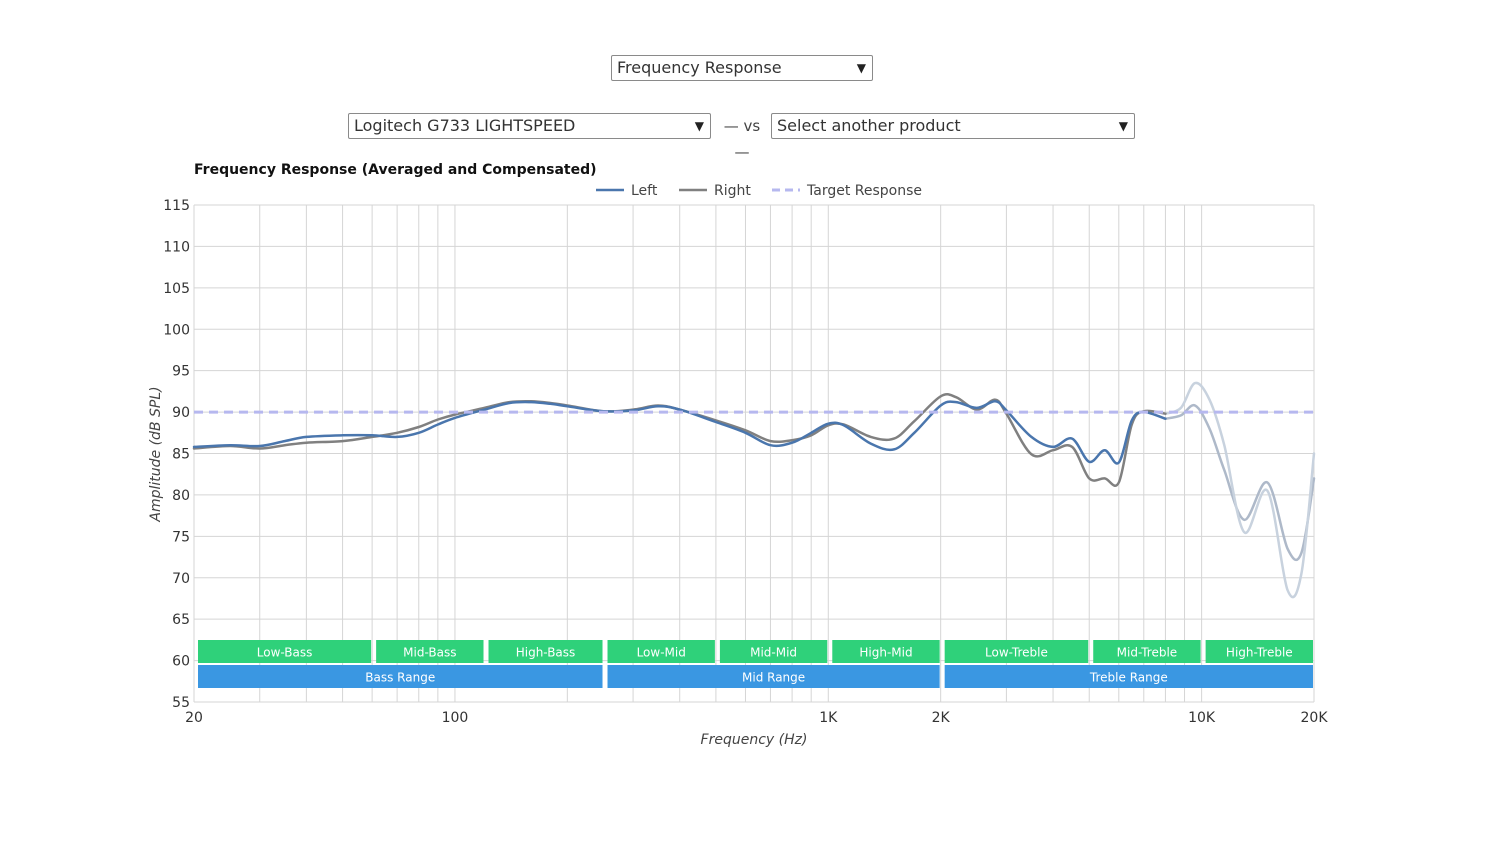 The height and width of the screenshot is (844, 1500). I want to click on y-tick-label: 75, so click(181, 537).